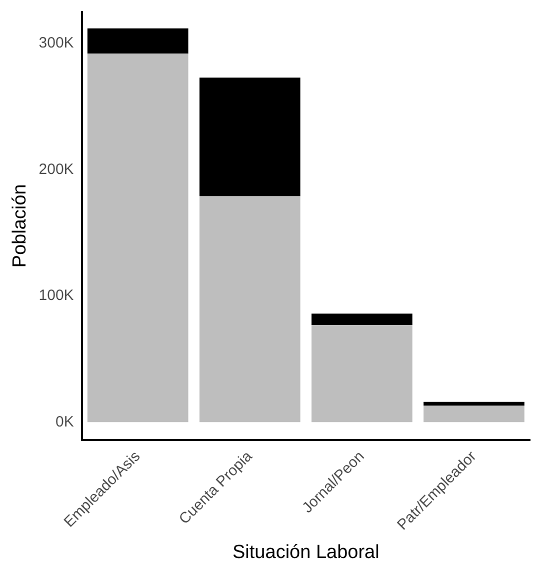 The height and width of the screenshot is (573, 555). Describe the element at coordinates (56, 43) in the screenshot. I see `y-tick-label: 300K` at that location.